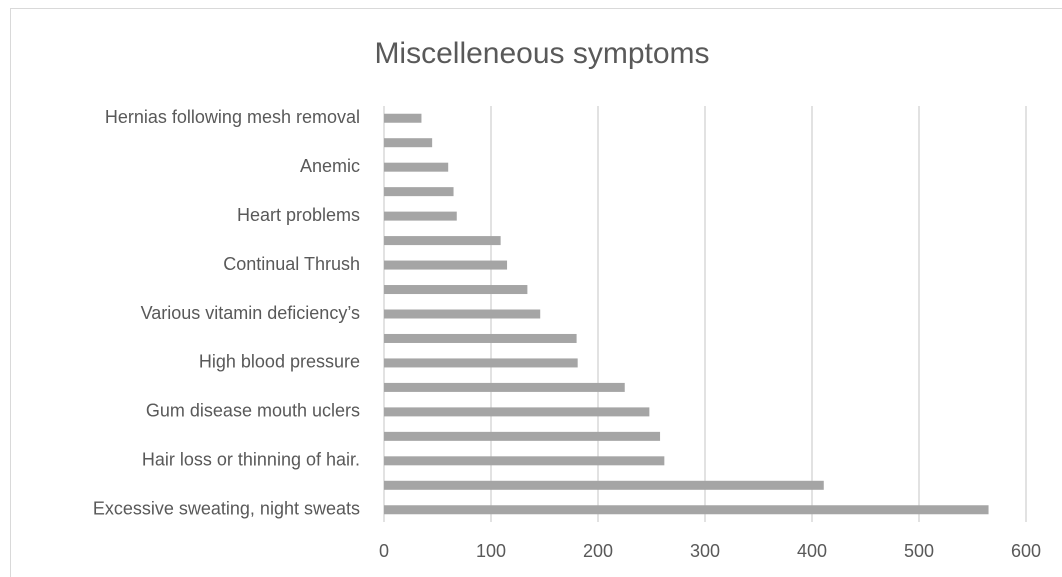 The width and height of the screenshot is (1062, 577). What do you see at coordinates (541, 53) in the screenshot?
I see `chart-title: Miscelleneous symptoms` at bounding box center [541, 53].